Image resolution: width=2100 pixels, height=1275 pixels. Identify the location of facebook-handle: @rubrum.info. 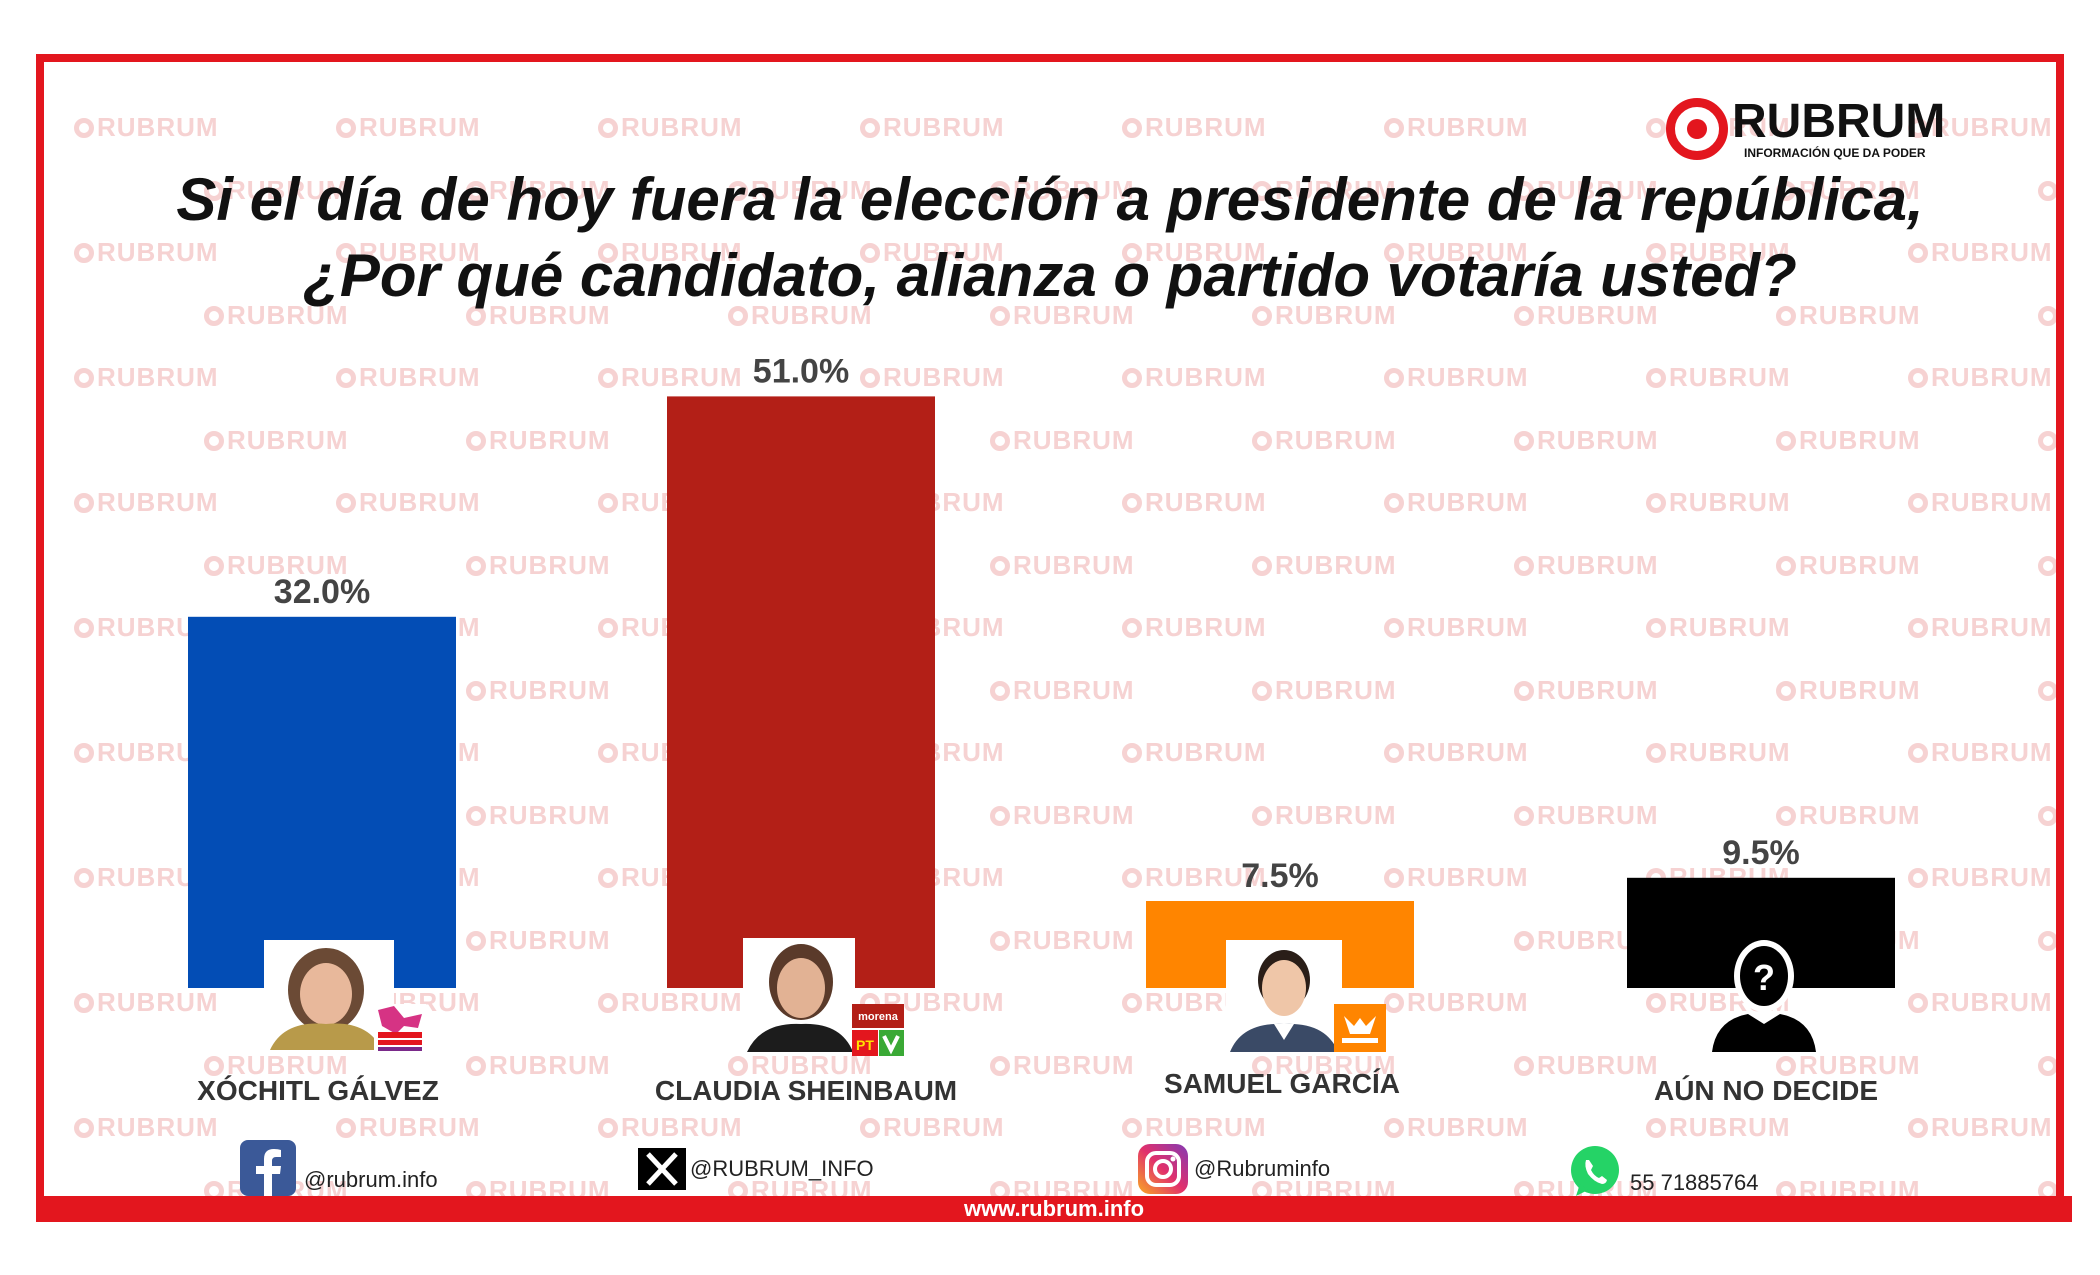
(339, 1168).